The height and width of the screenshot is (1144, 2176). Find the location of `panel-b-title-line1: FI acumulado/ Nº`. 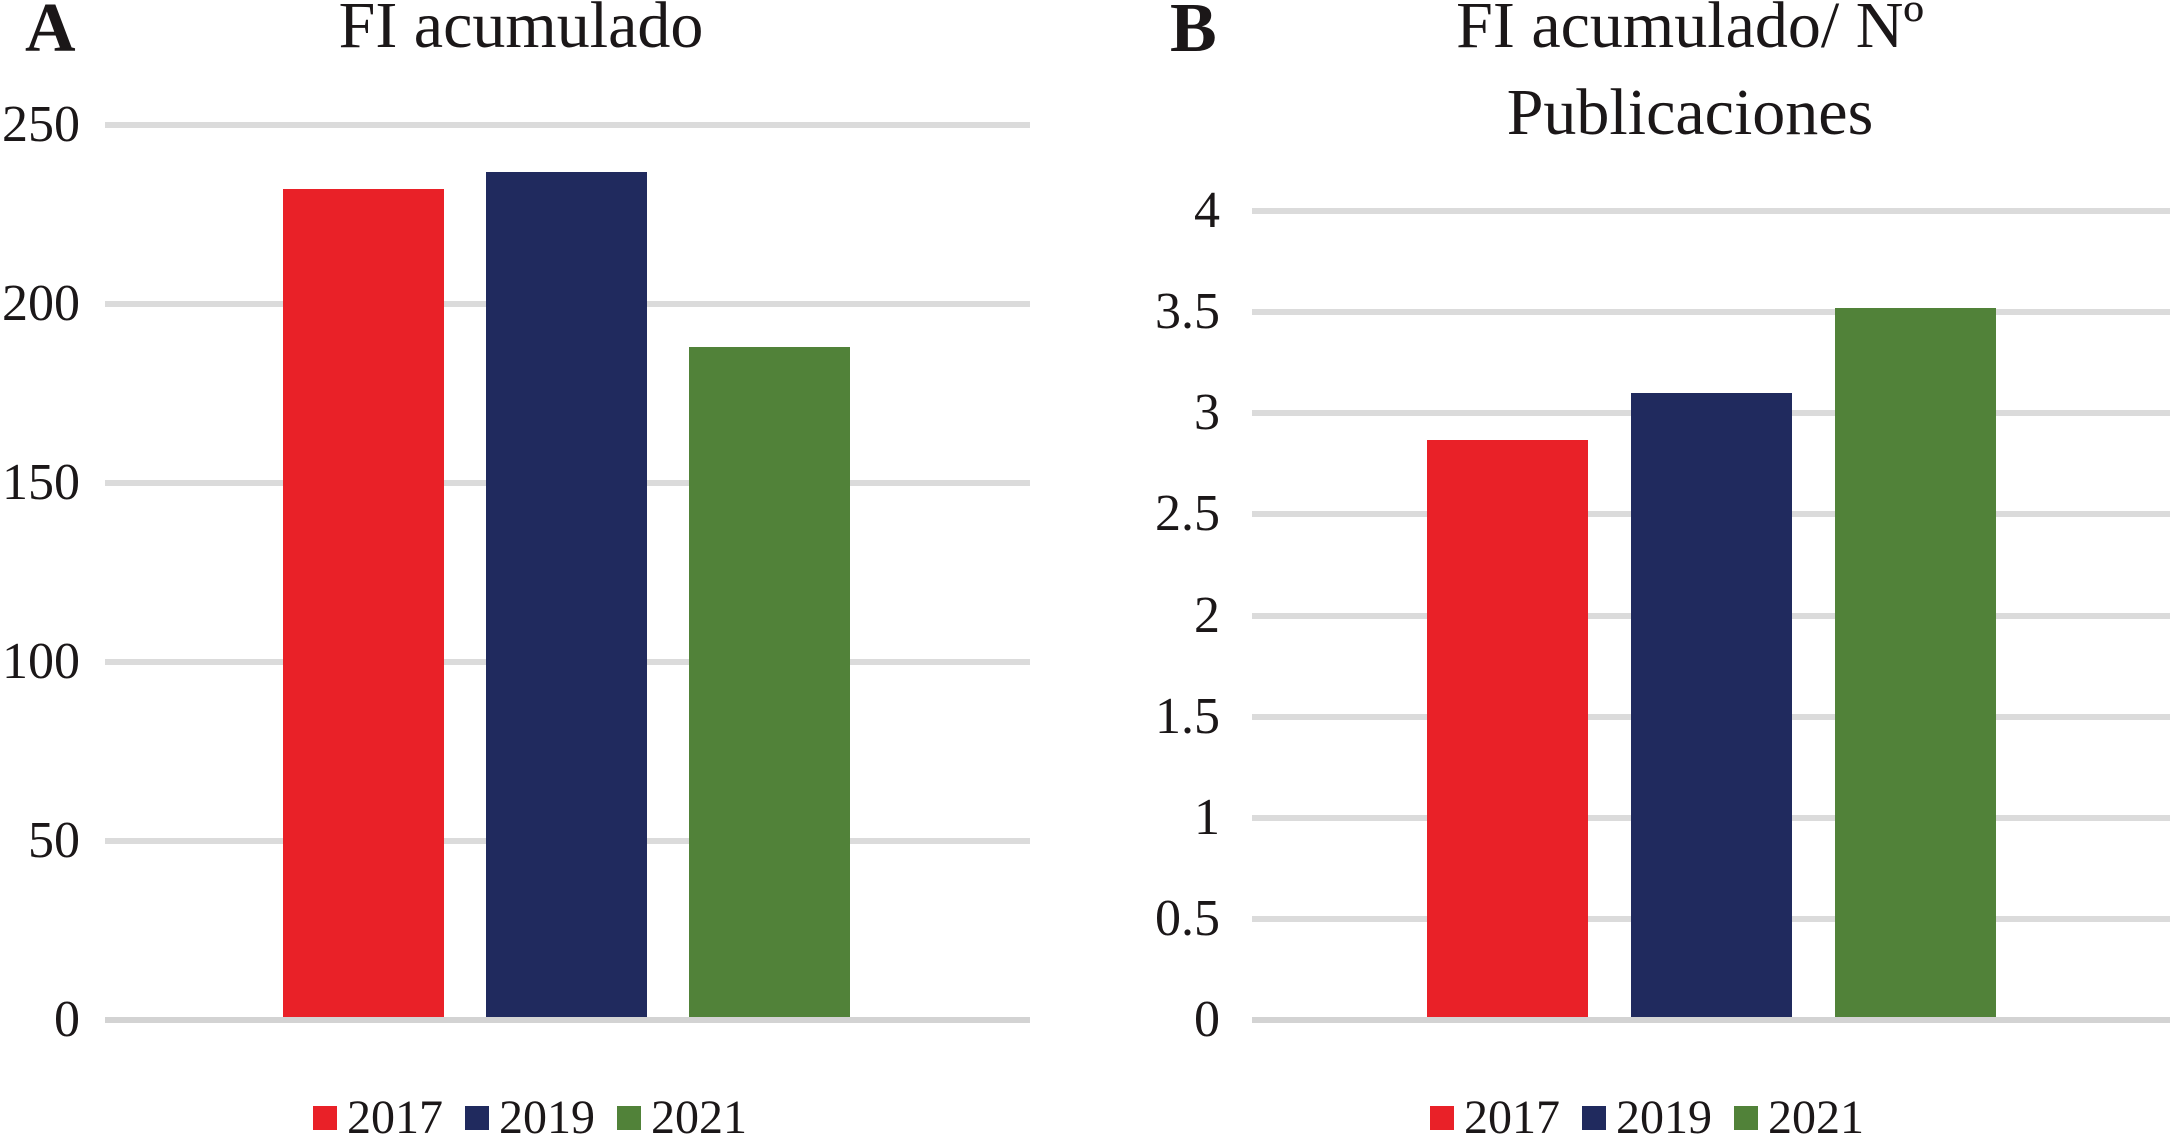

panel-b-title-line1: FI acumulado/ Nº is located at coordinates (1690, 31).